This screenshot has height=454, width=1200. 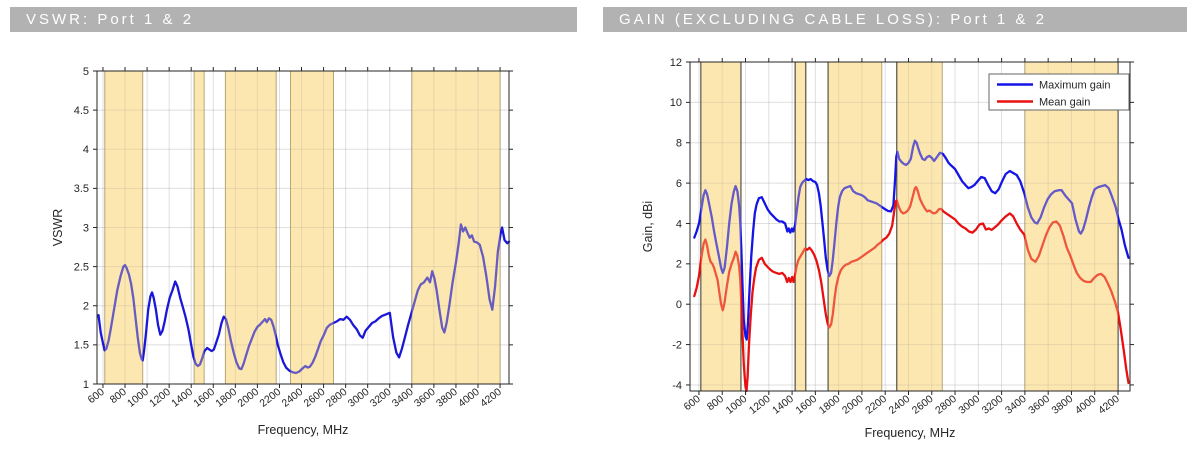 I want to click on y-tick-label: 2.5, so click(x=81, y=267).